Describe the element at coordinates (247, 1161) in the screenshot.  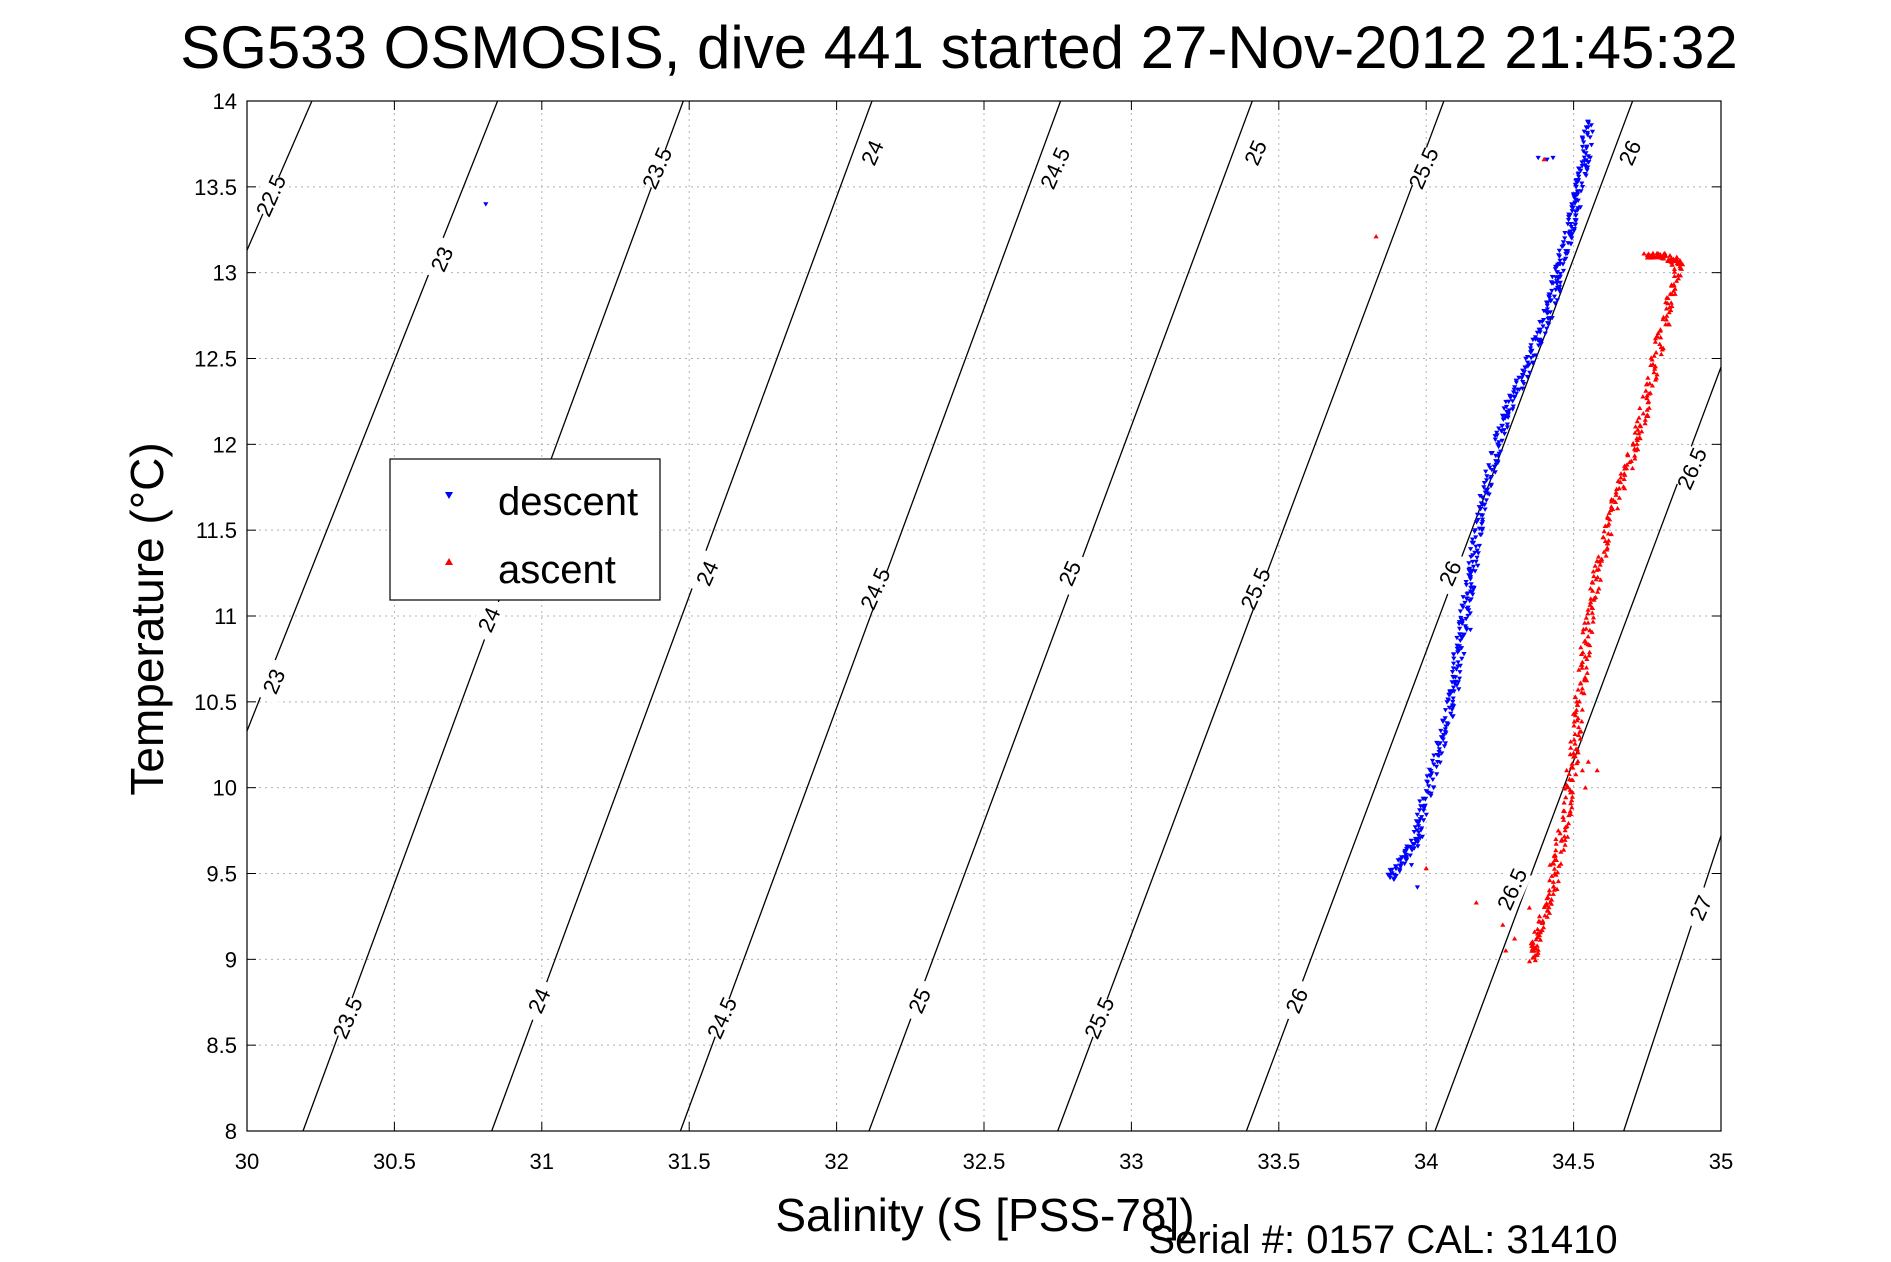
I see `x-tick-label: 30` at that location.